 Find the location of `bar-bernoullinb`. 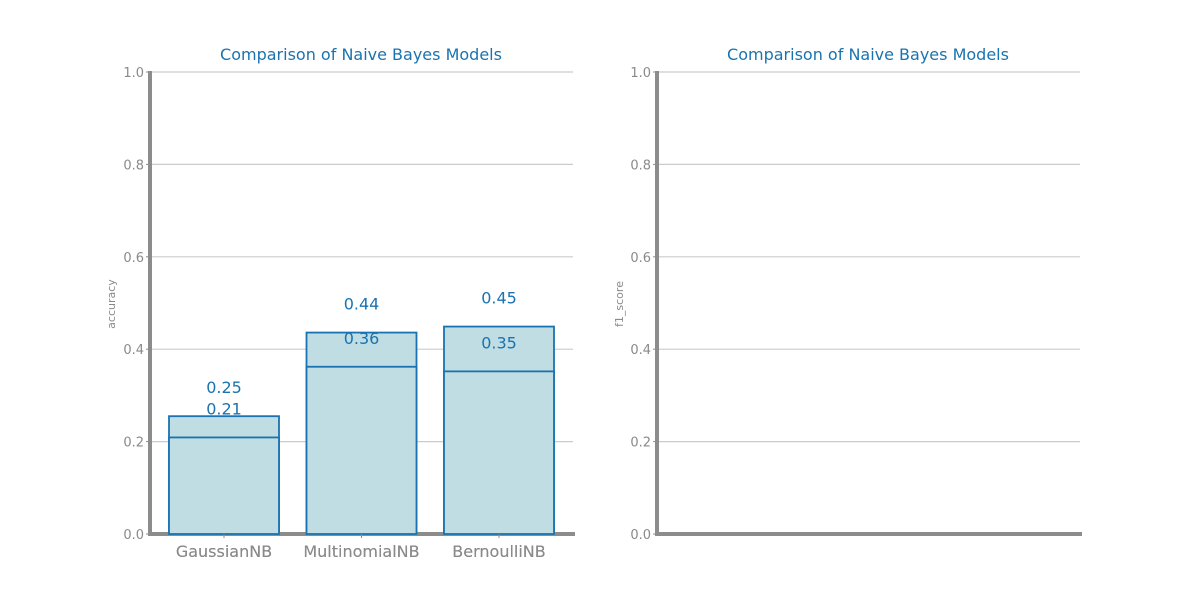

bar-bernoullinb is located at coordinates (499, 452).